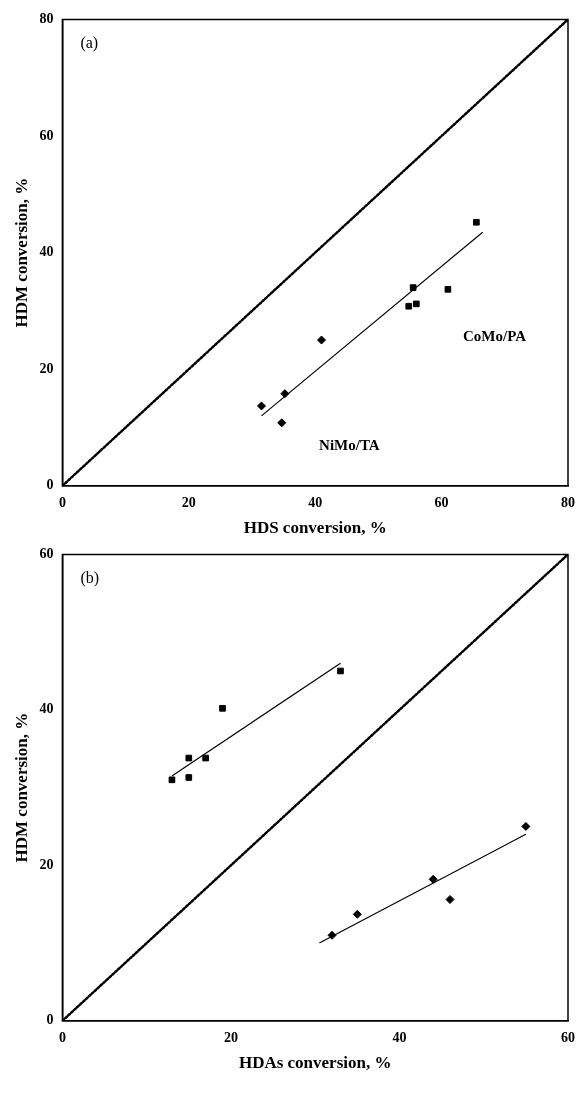 The width and height of the screenshot is (588, 1105). I want to click on x-axis-title: HDAs conversion, %, so click(315, 1063).